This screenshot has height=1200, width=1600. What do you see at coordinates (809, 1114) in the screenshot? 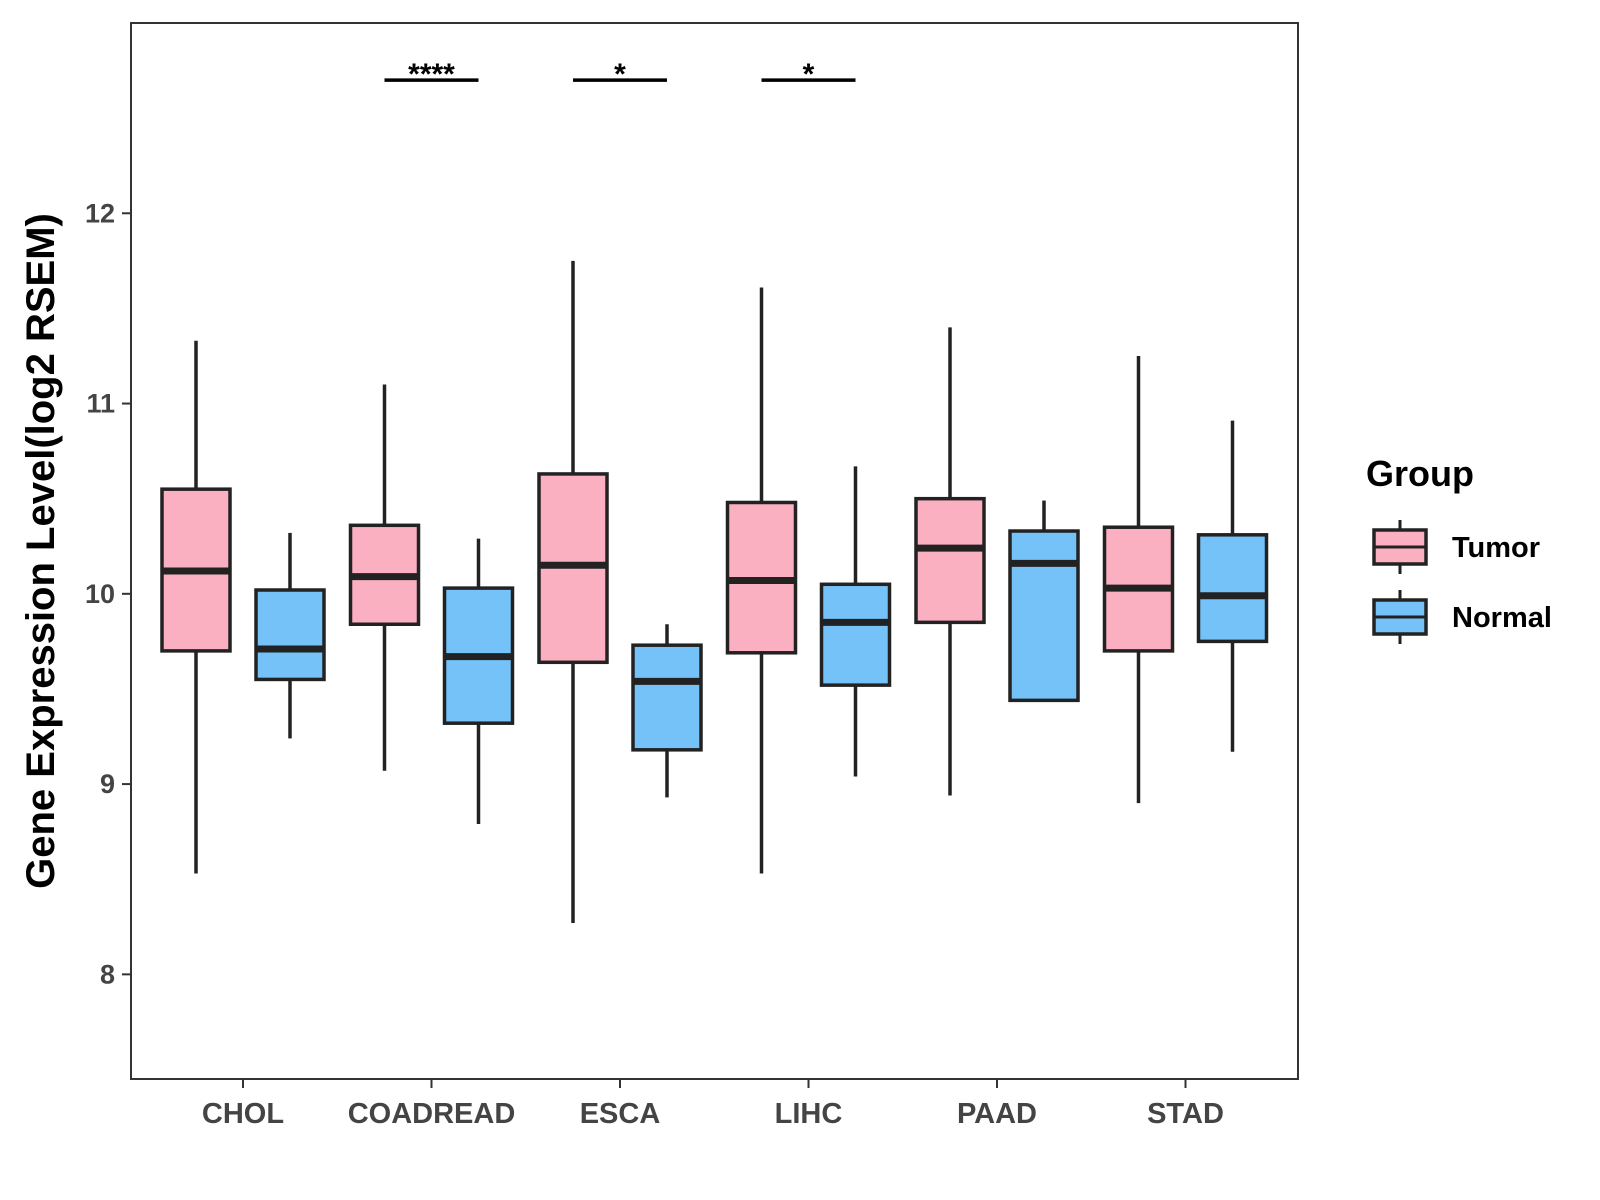
I see `x-tick-label-lihc: LIHC` at bounding box center [809, 1114].